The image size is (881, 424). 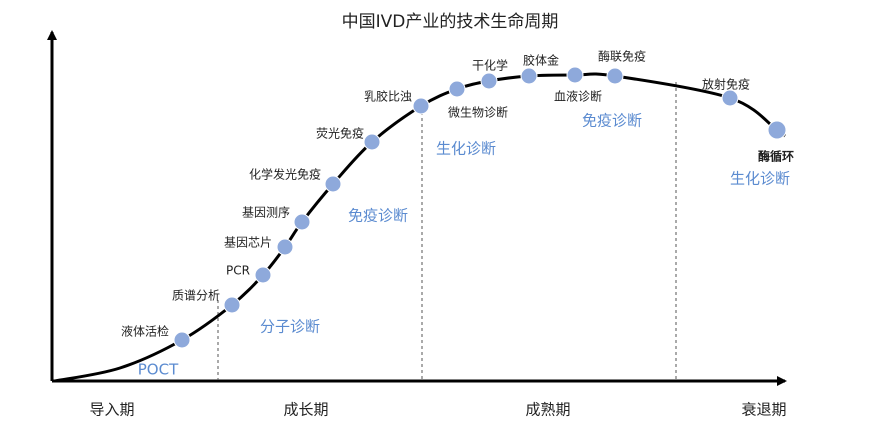 I want to click on node-label: 微生物诊断, so click(x=478, y=112).